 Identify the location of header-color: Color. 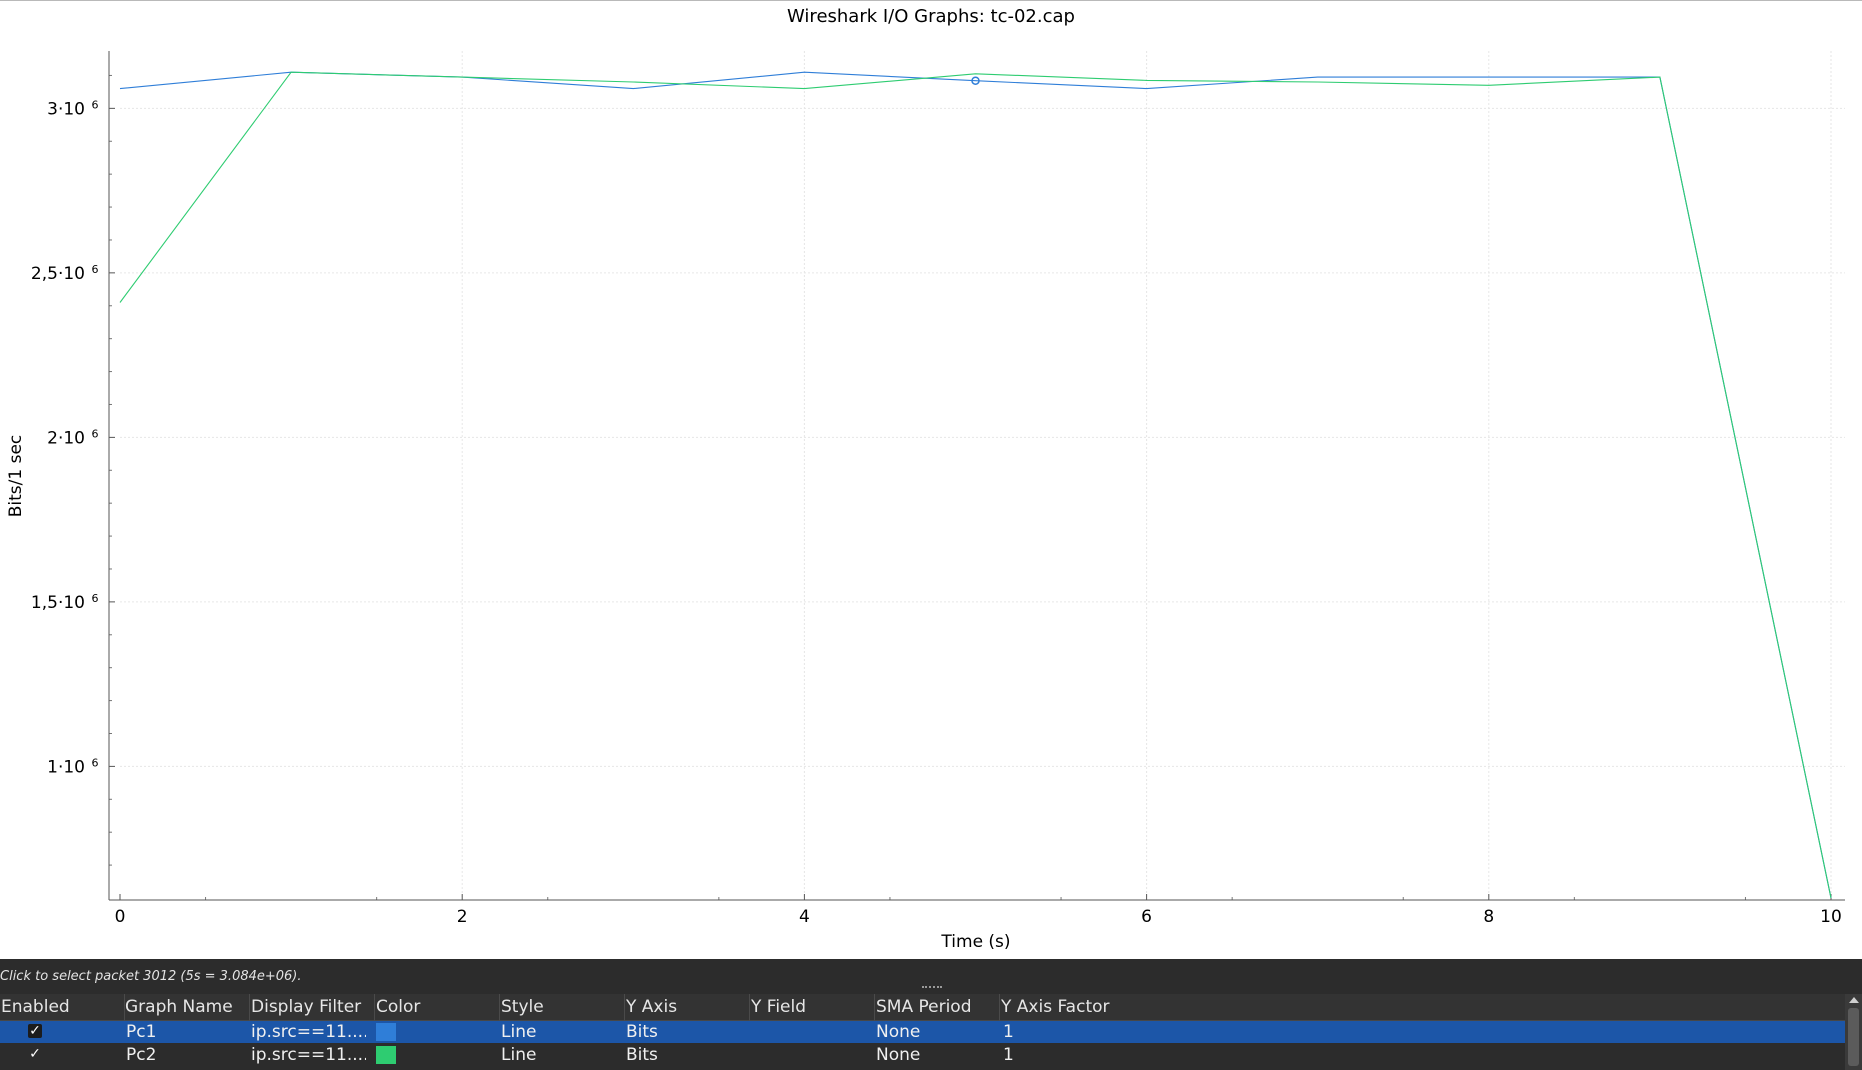
(437, 1007).